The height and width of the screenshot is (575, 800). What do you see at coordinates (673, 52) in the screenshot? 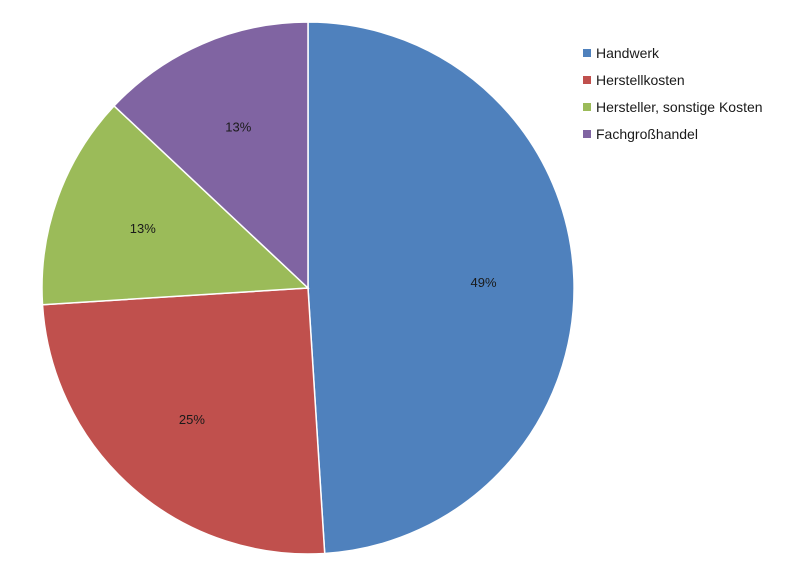
I see `legend-item-handwerk: Handwerk` at bounding box center [673, 52].